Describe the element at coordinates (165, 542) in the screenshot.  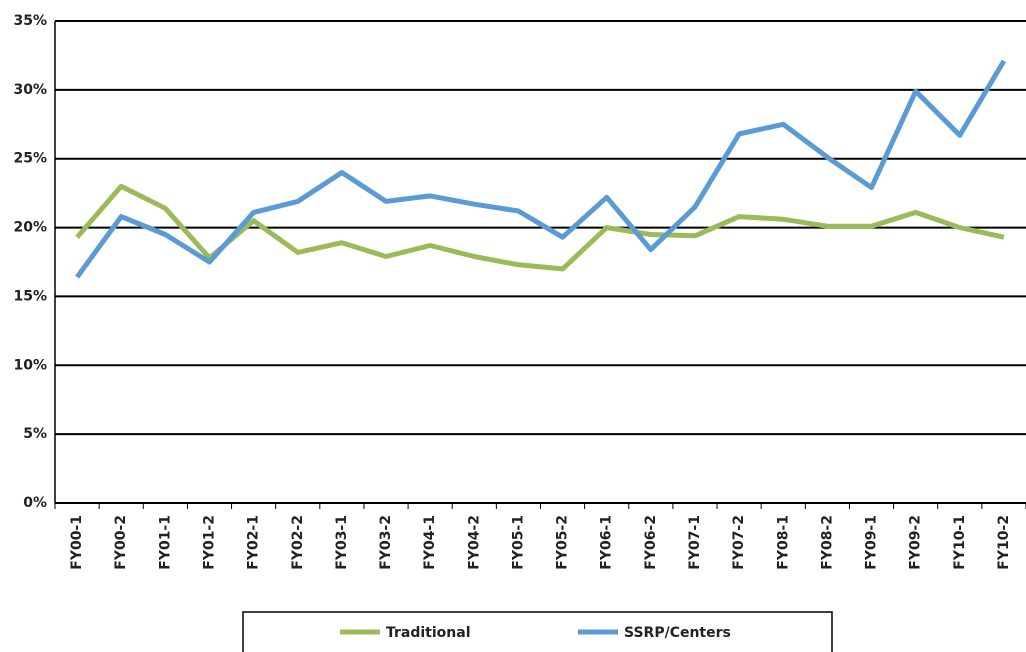
I see `x-tick-label: FY01-1` at that location.